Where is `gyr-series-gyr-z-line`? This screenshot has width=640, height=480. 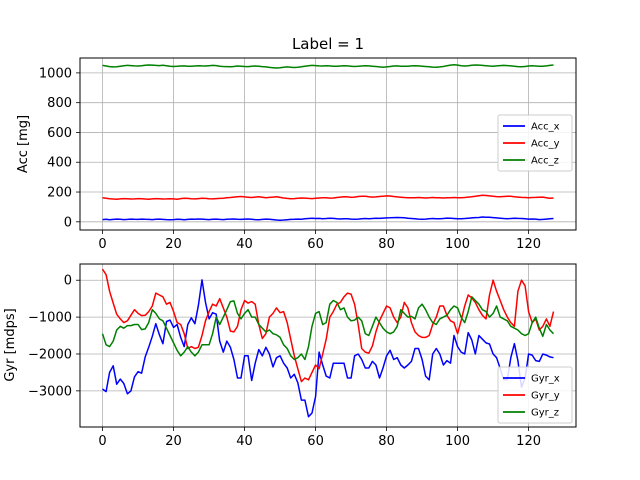 gyr-series-gyr-z-line is located at coordinates (328, 328).